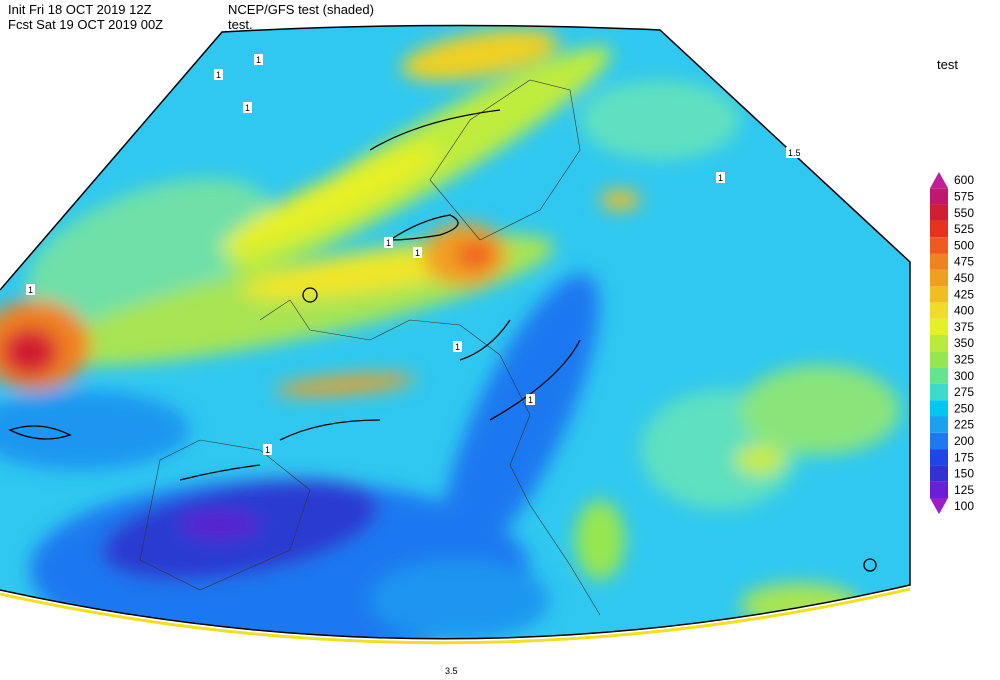  I want to click on color-bar-label: 375, so click(964, 327).